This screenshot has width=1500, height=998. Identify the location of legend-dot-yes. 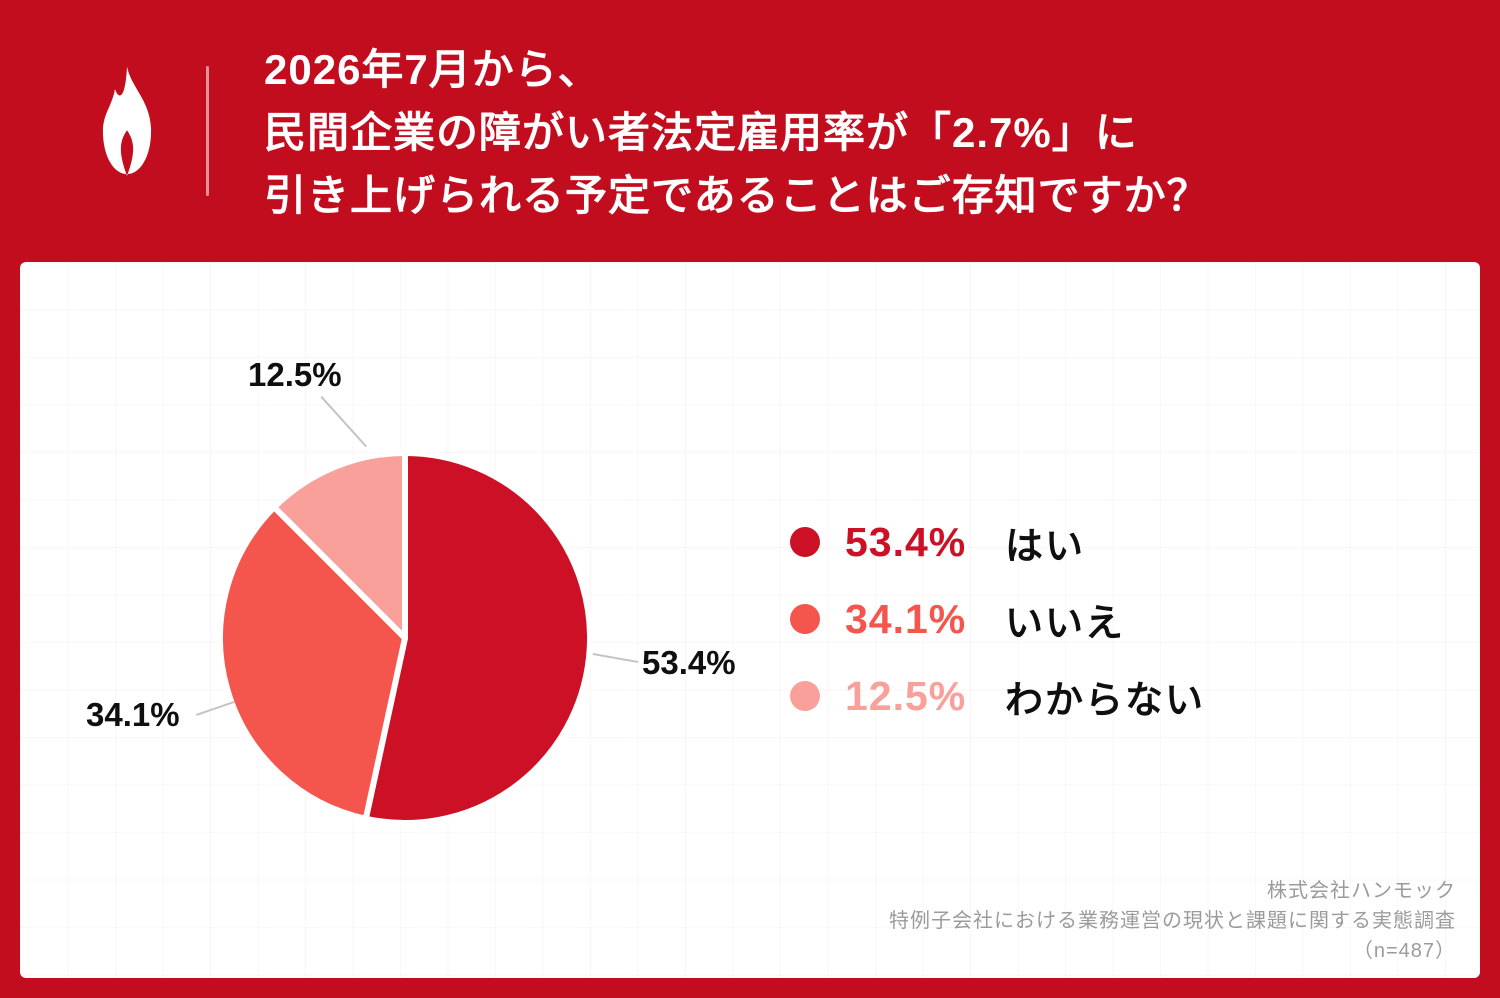
(805, 542).